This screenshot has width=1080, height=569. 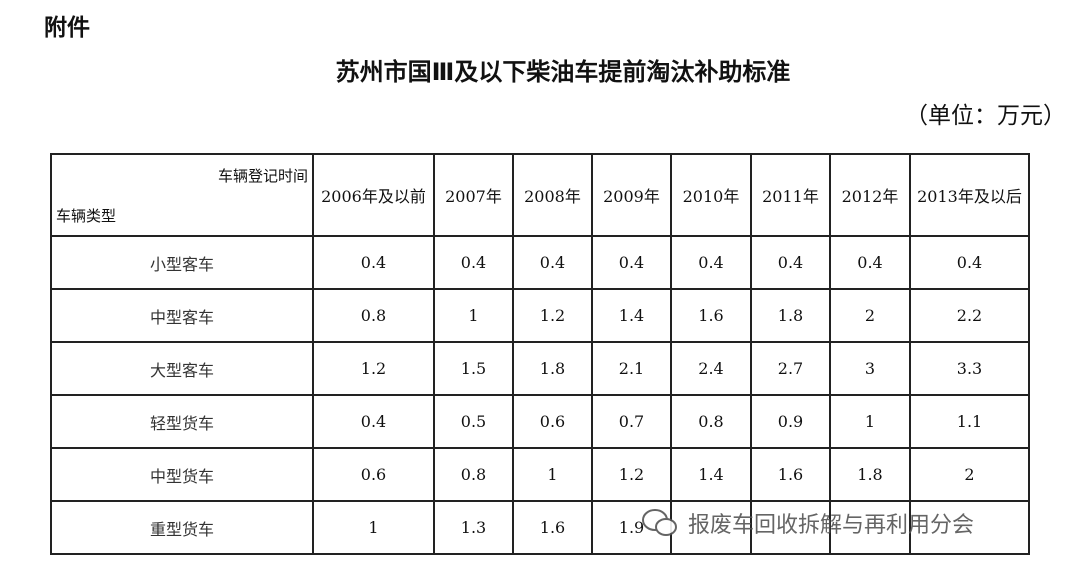 I want to click on column-header: 2011年, so click(x=790, y=195).